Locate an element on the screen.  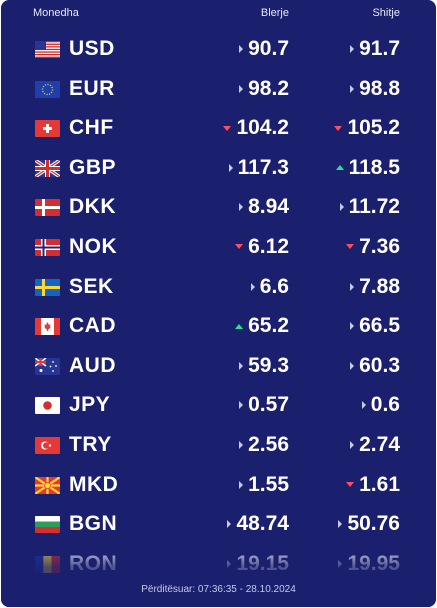
sell-rate-value: 98.8 is located at coordinates (379, 88).